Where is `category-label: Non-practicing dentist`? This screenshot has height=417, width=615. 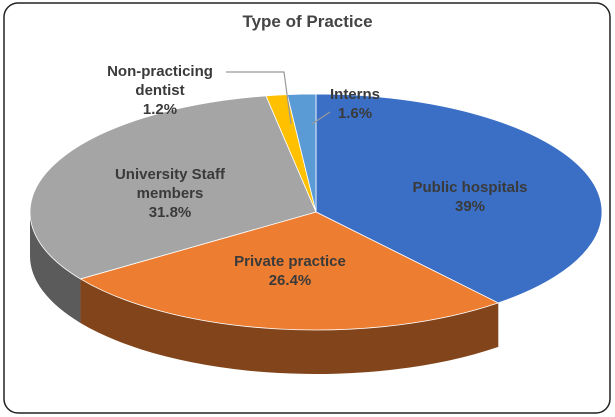
category-label: Non-practicing dentist is located at coordinates (160, 81).